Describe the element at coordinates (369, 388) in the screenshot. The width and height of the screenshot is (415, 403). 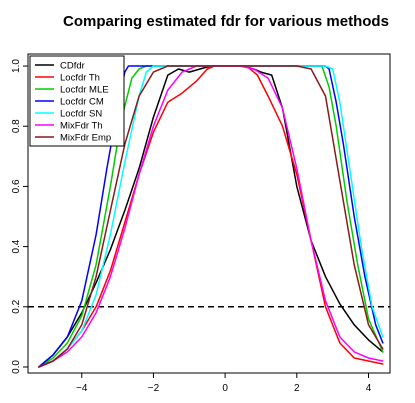
I see `x-tick-label: 4` at that location.